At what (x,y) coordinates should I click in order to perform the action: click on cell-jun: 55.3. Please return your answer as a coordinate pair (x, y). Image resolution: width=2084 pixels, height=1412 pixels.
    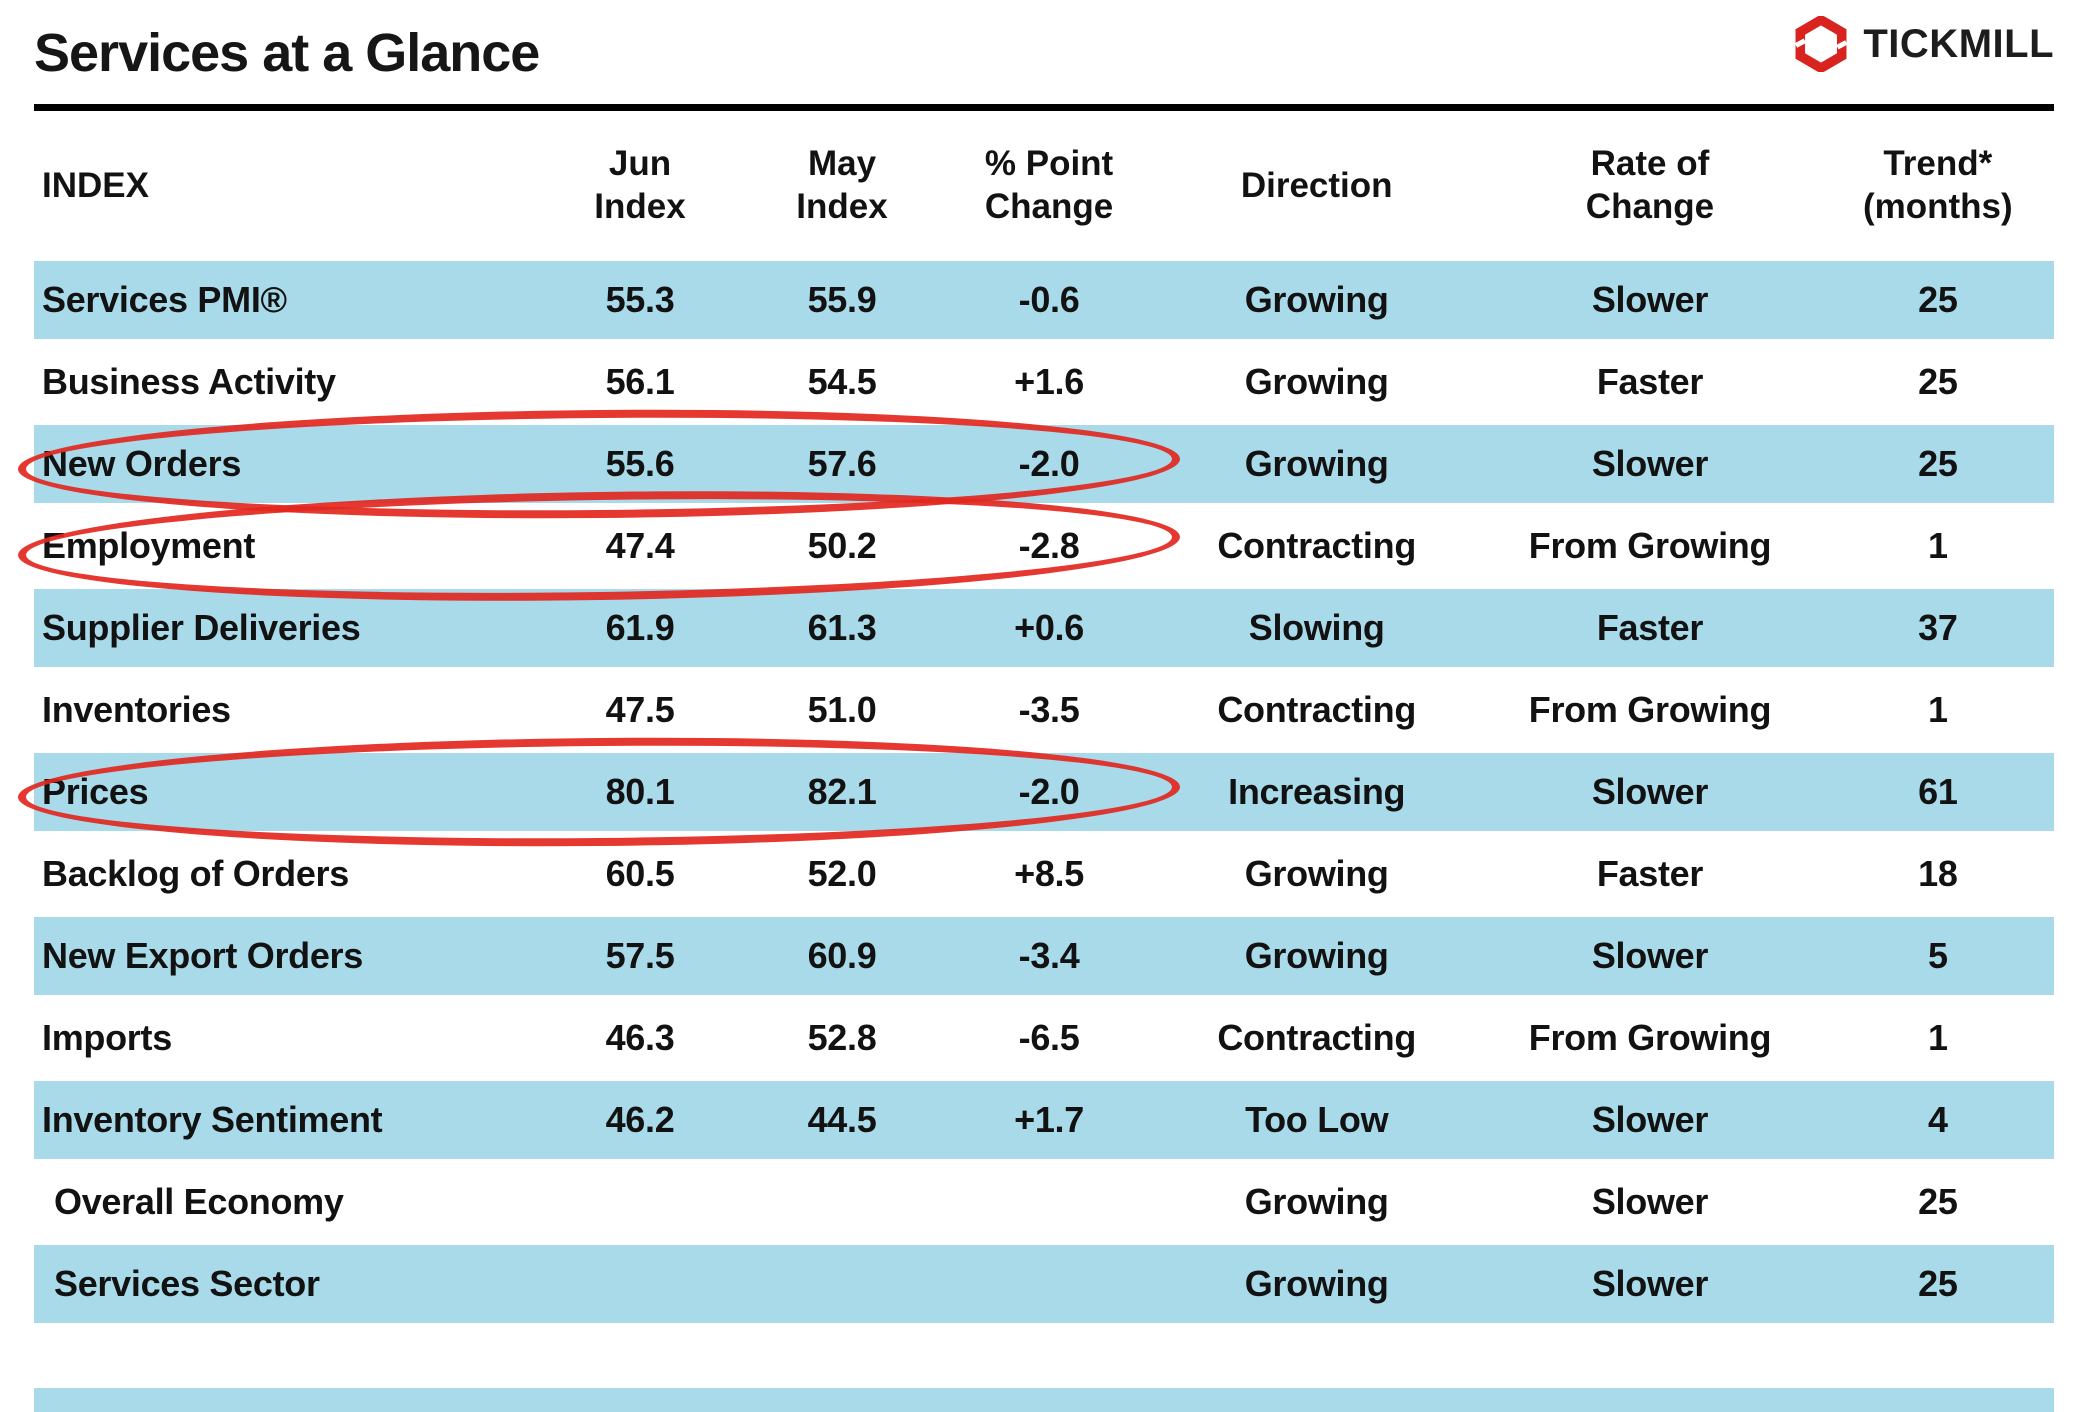
    Looking at the image, I should click on (640, 299).